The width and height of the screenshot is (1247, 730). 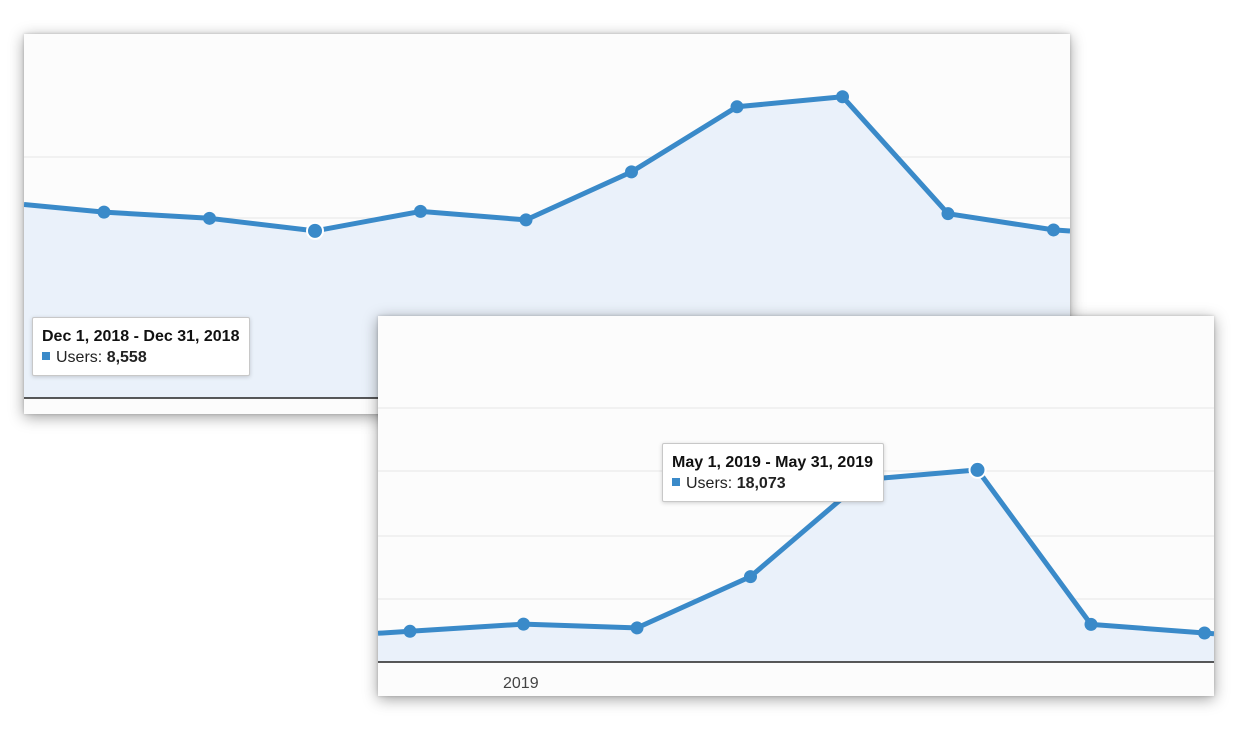 What do you see at coordinates (126, 357) in the screenshot?
I see `tooltip-metric-value: 8,558` at bounding box center [126, 357].